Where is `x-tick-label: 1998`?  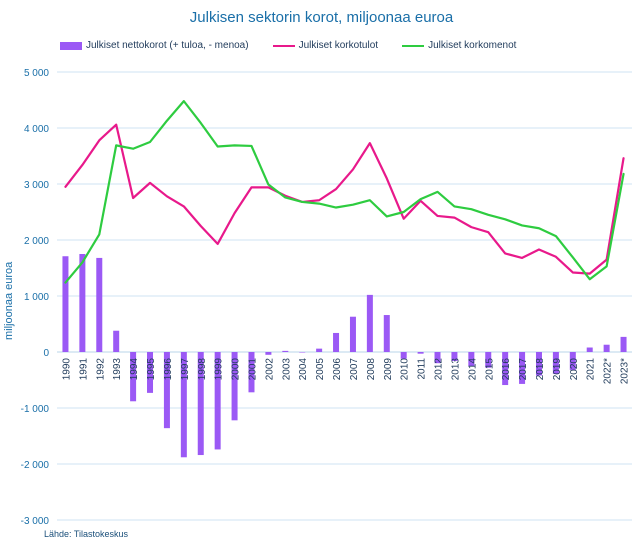
x-tick-label: 1998 is located at coordinates (202, 369).